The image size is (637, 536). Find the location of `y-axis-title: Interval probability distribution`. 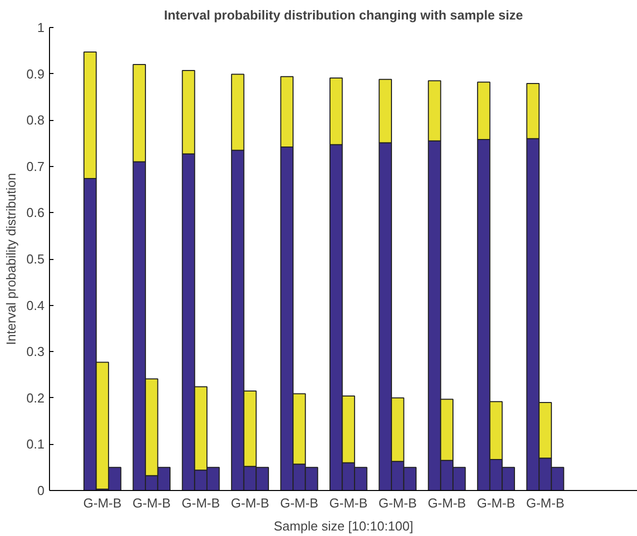

y-axis-title: Interval probability distribution is located at coordinates (10, 259).